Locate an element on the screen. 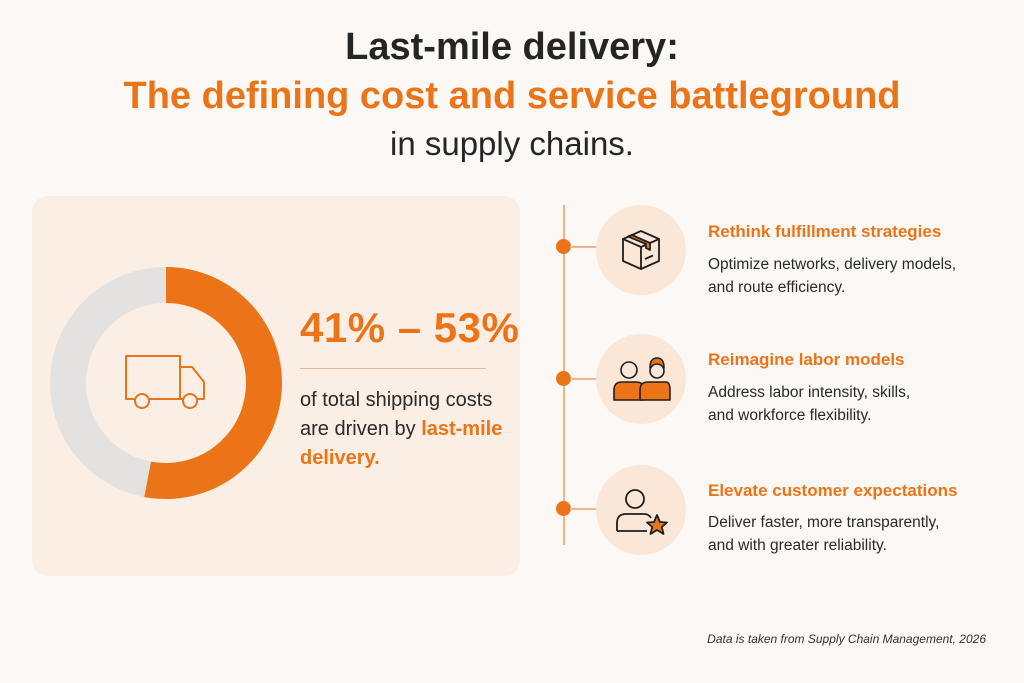 This screenshot has width=1024, height=683. donut-share-arc is located at coordinates (213, 383).